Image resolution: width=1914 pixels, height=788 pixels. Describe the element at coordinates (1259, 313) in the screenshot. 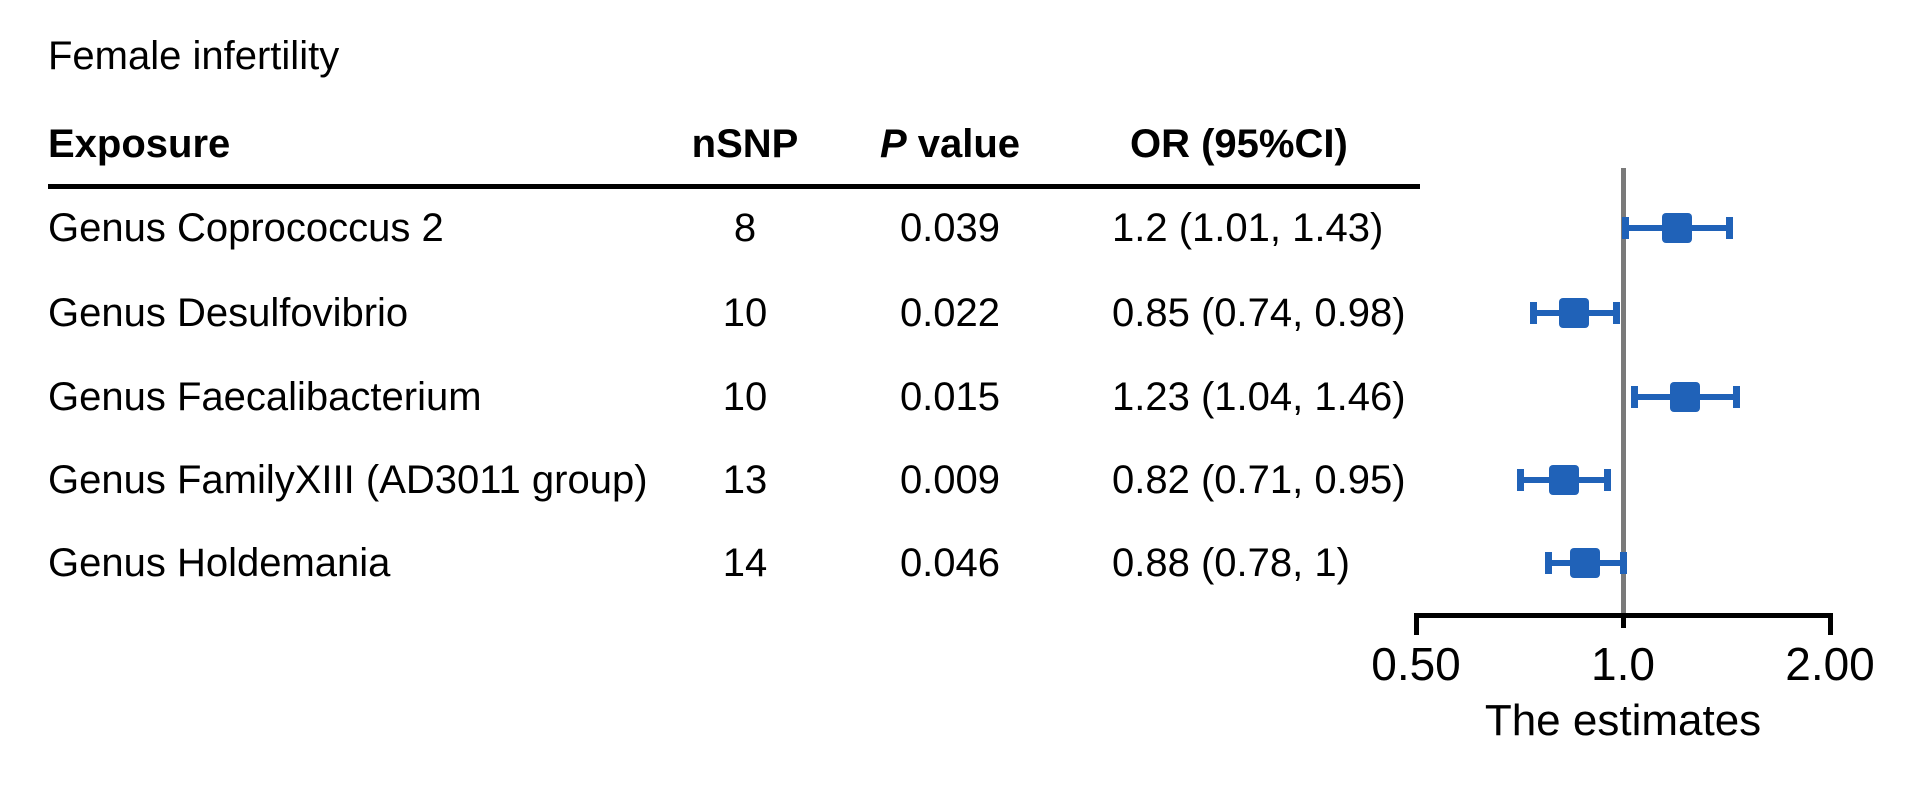

I see `row-or-ci: 0.85 (0.74, 0.98)` at that location.